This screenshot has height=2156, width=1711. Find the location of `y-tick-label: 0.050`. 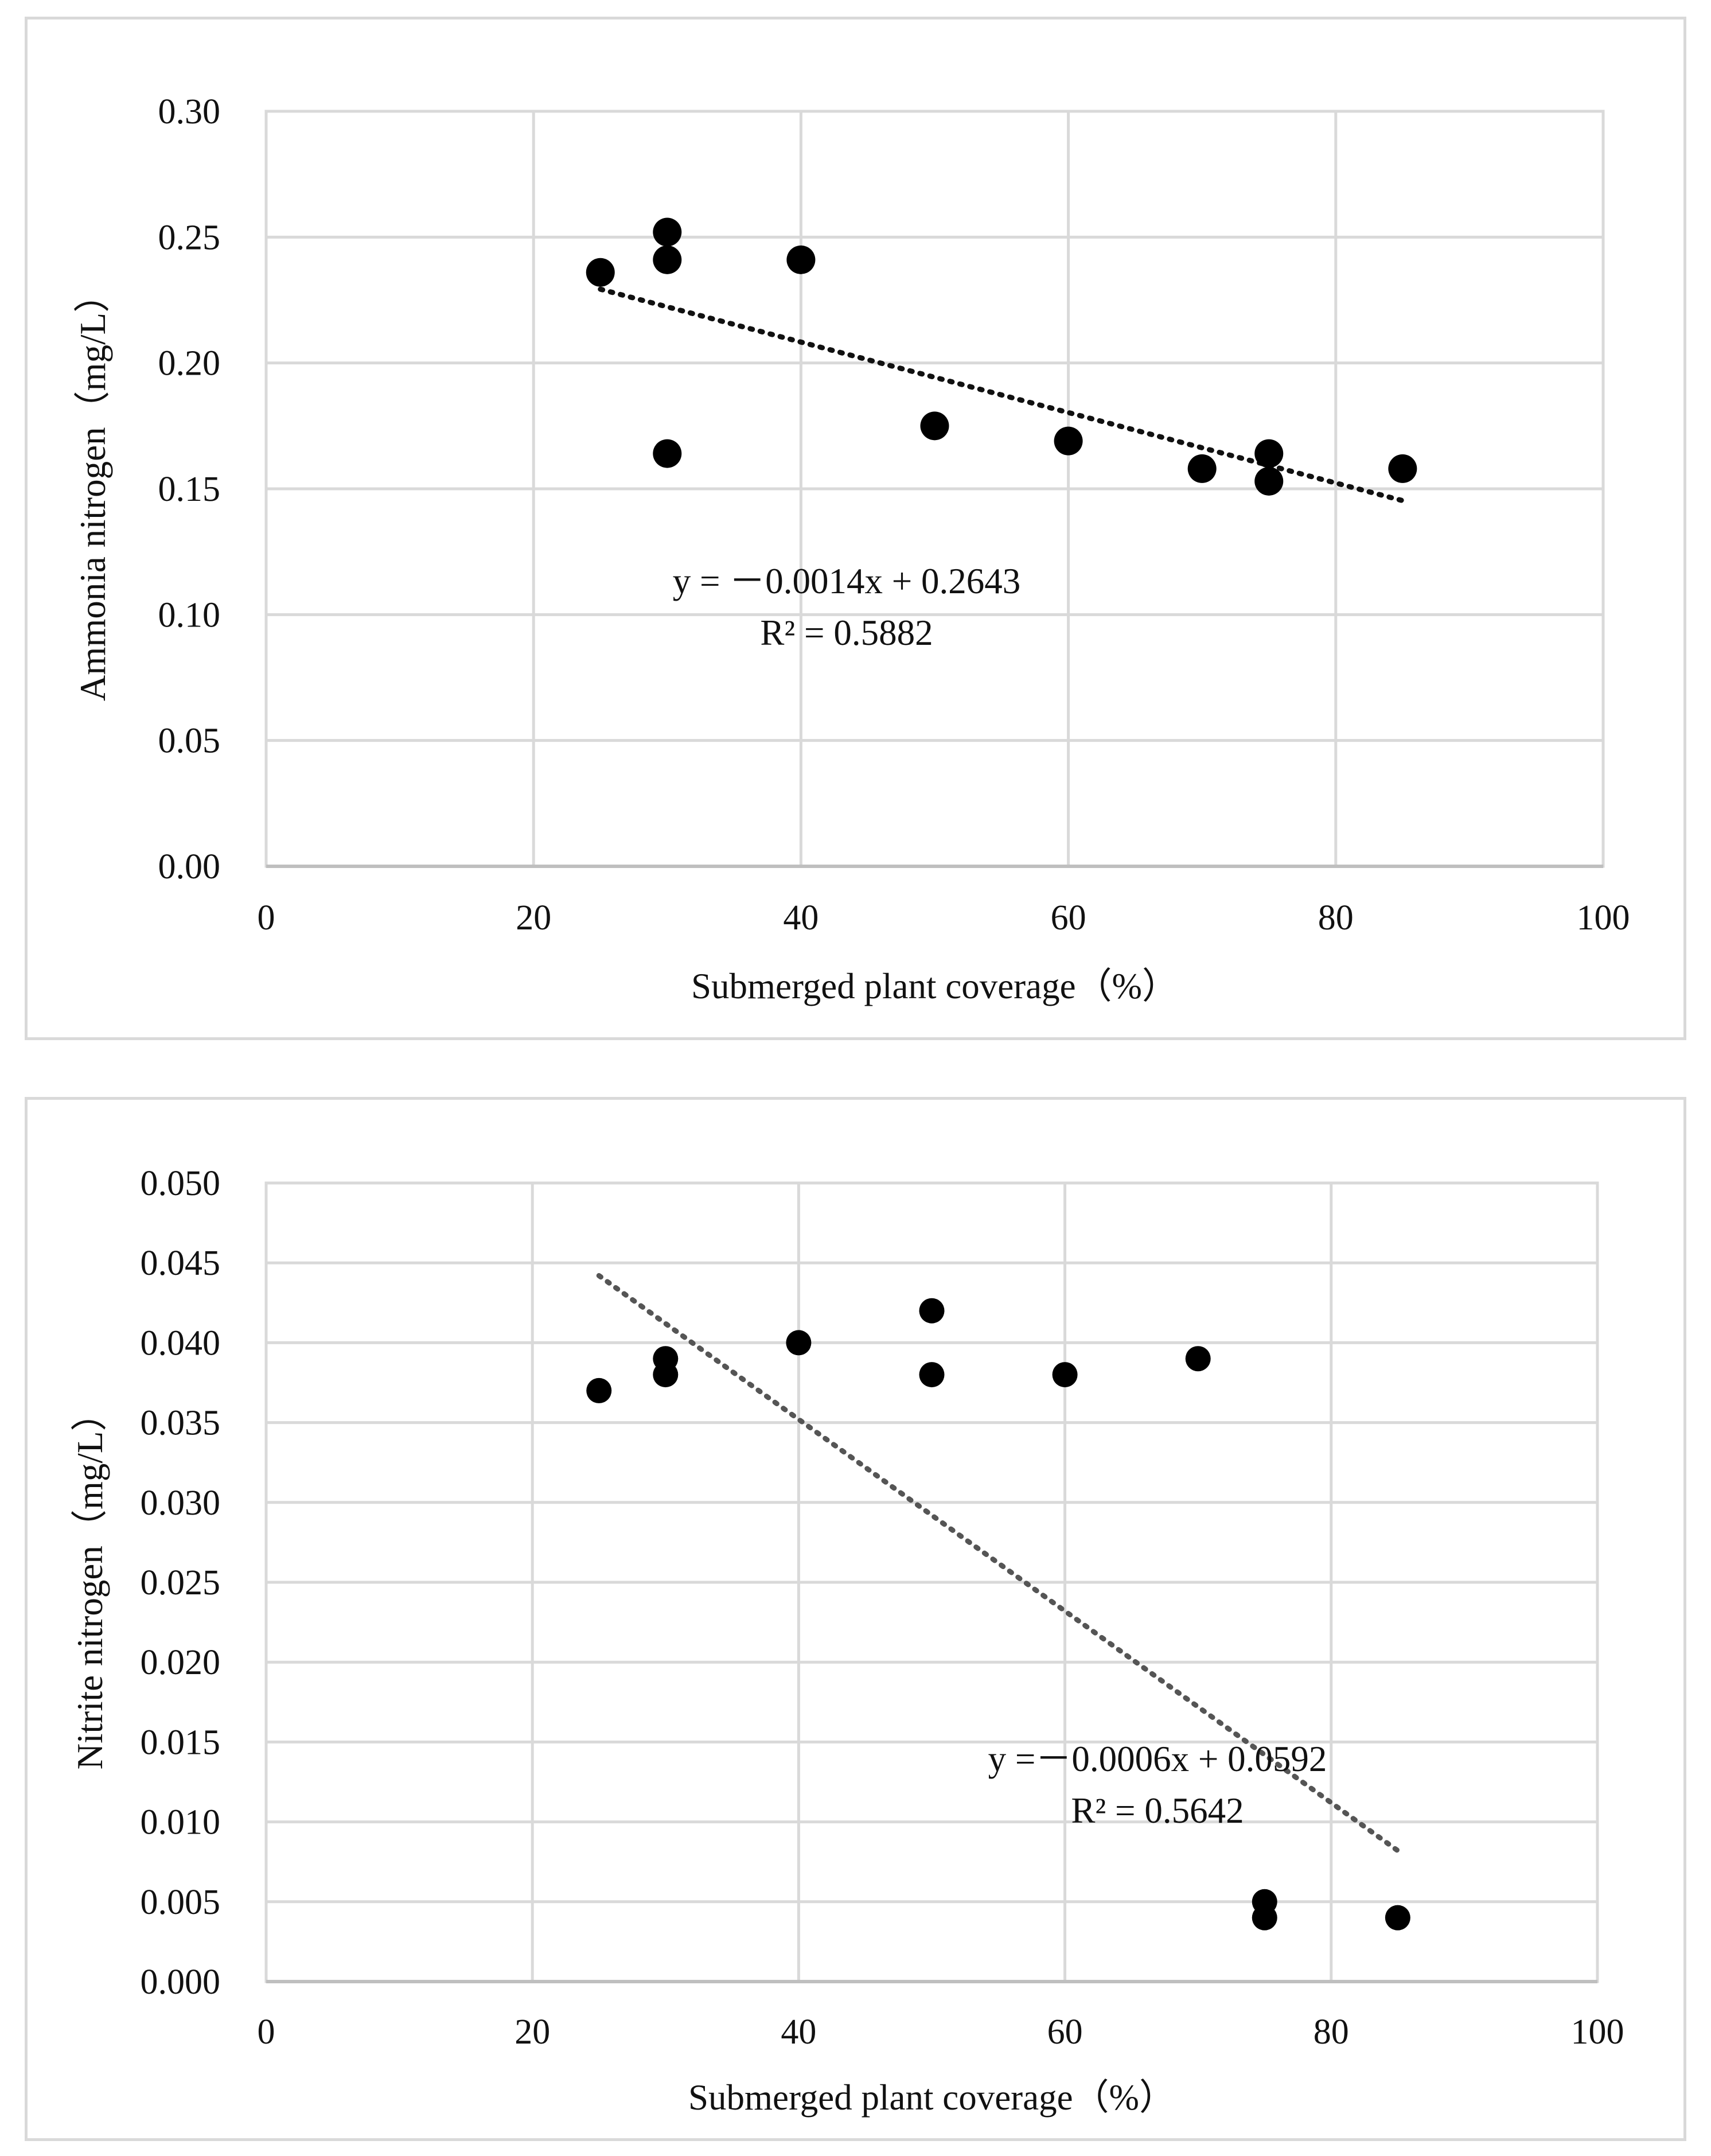

y-tick-label: 0.050 is located at coordinates (181, 1183).